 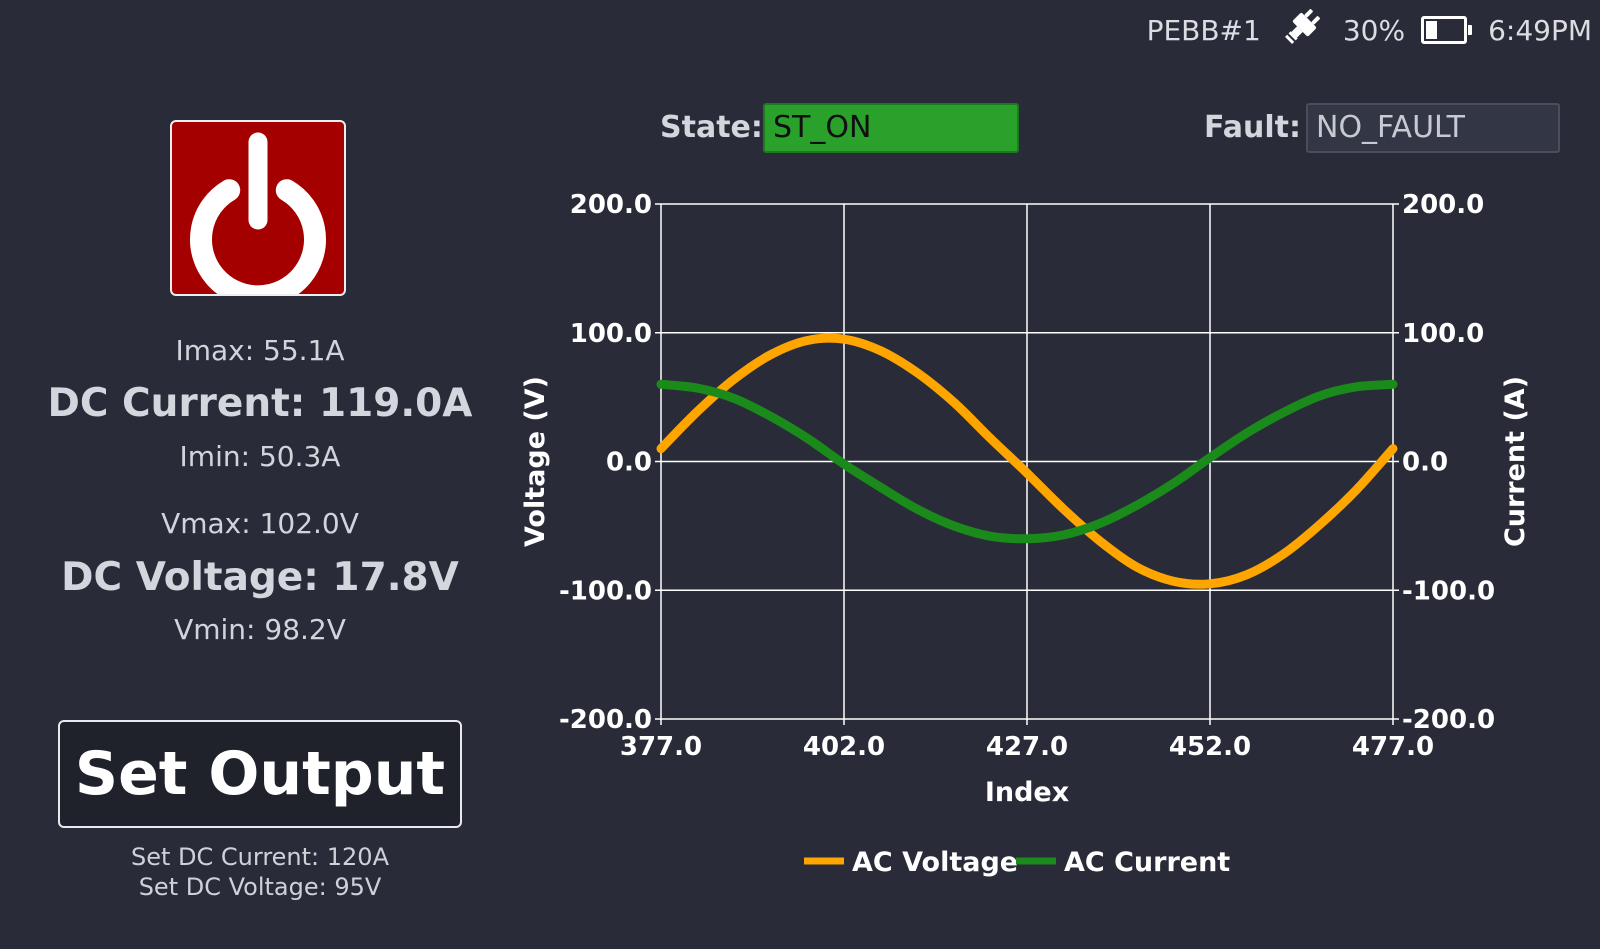 I want to click on plug-icon, so click(x=1302, y=30).